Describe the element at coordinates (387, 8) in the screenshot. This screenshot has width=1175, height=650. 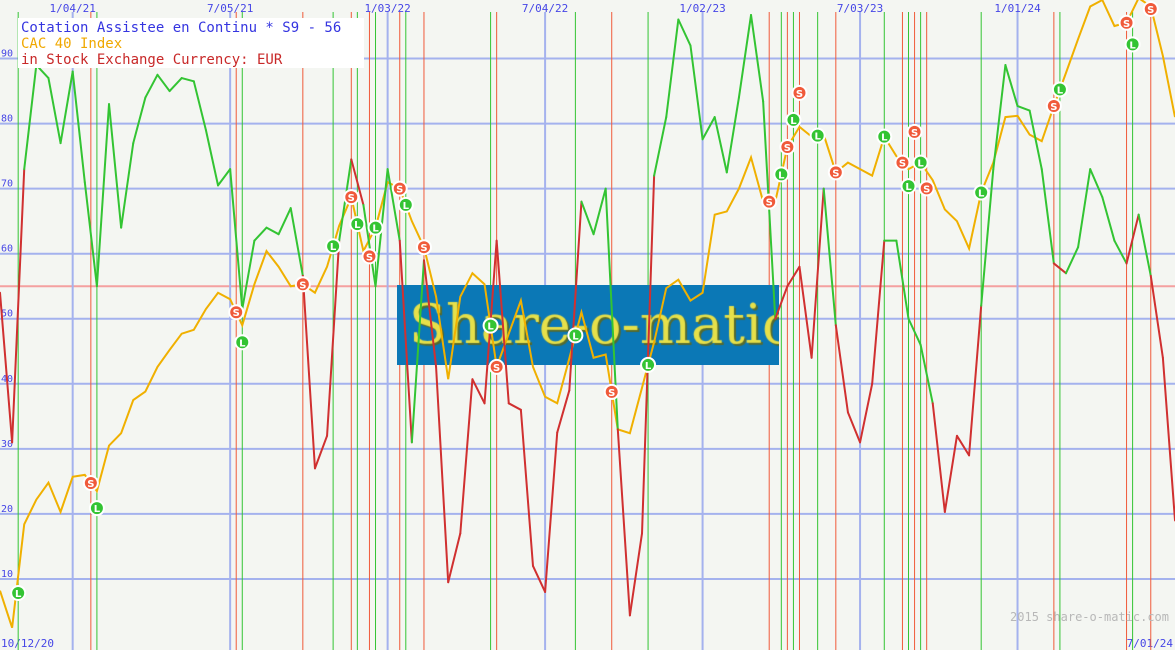
I see `x-tick-label: 1/03/22` at that location.